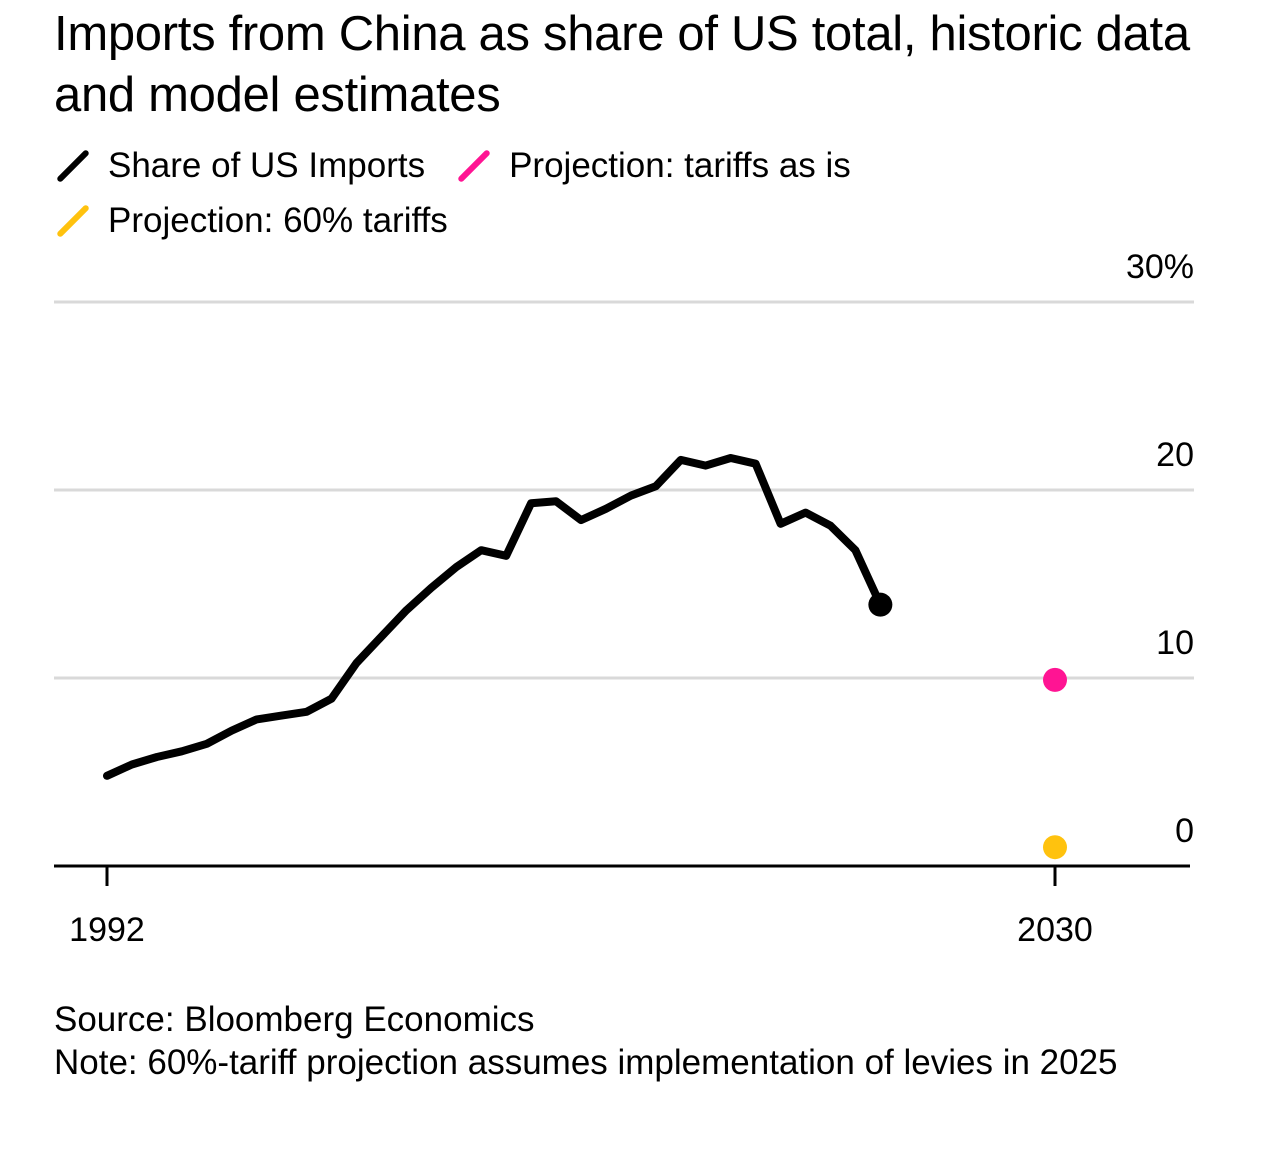 The height and width of the screenshot is (1149, 1280). I want to click on legend-label-60-tariffs: Projection: 60% tariffs, so click(278, 220).